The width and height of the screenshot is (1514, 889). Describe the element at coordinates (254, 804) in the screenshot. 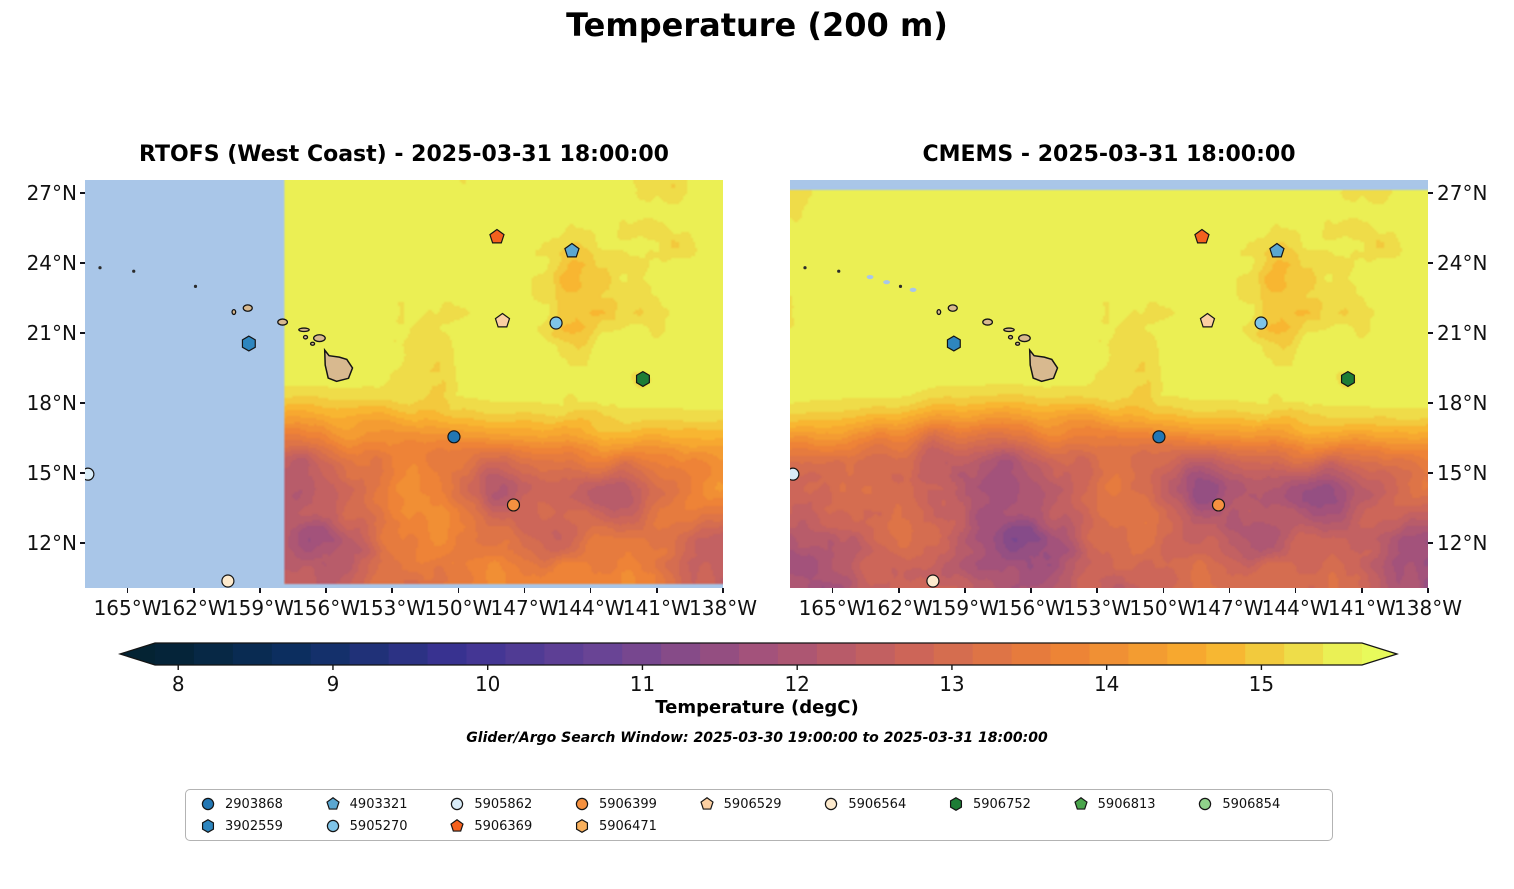

I see `legend-item-label: 2903868` at that location.